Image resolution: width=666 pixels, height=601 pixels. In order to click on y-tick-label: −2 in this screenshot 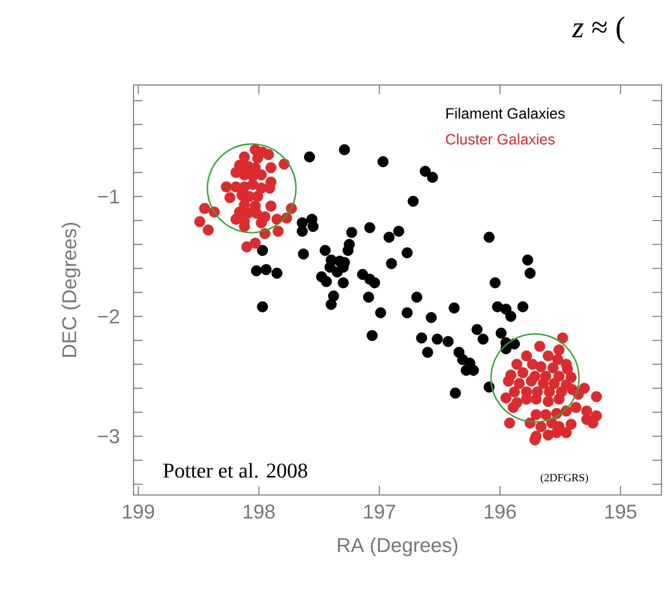, I will do `click(108, 316)`.